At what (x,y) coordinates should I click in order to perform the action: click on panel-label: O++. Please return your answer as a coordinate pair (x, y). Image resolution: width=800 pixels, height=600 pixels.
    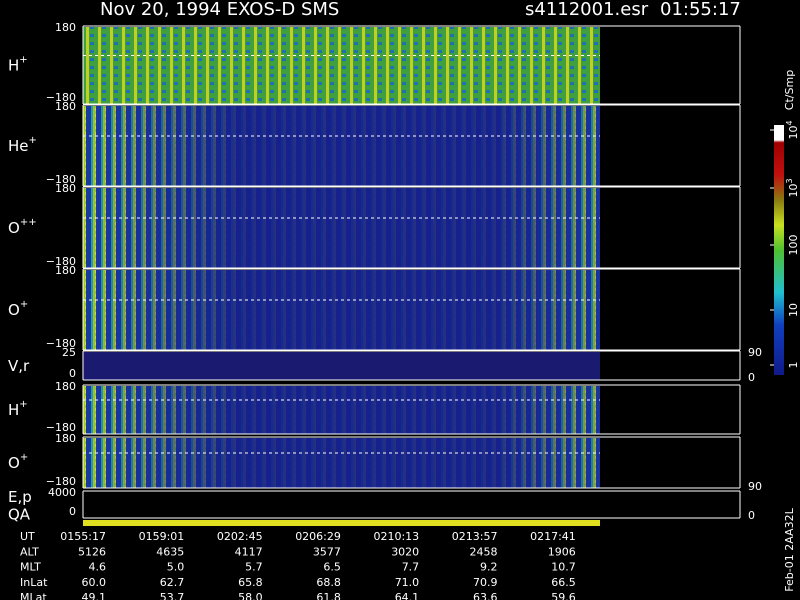
    Looking at the image, I should click on (22, 227).